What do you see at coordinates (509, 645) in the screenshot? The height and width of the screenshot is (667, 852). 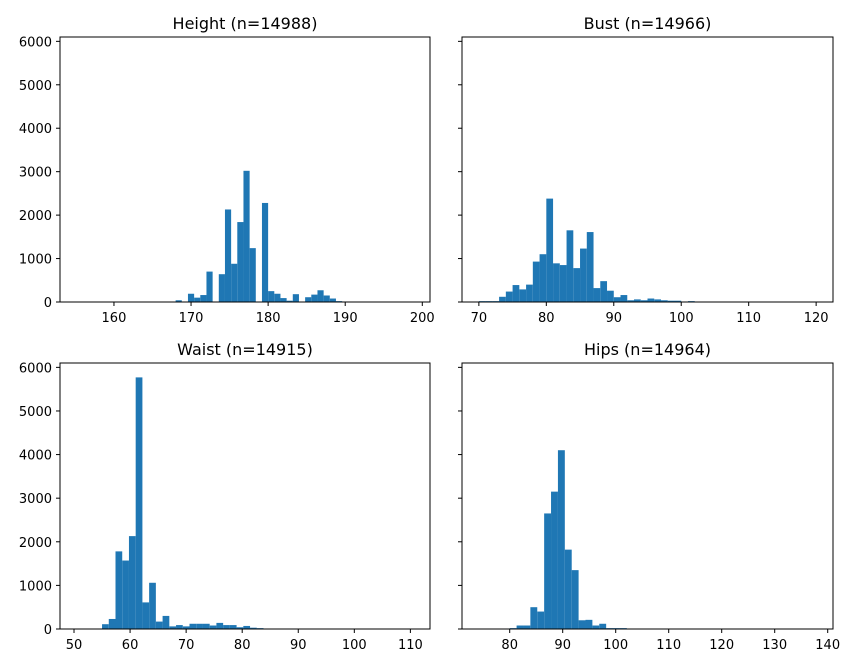 I see `x-tick-label: 80` at bounding box center [509, 645].